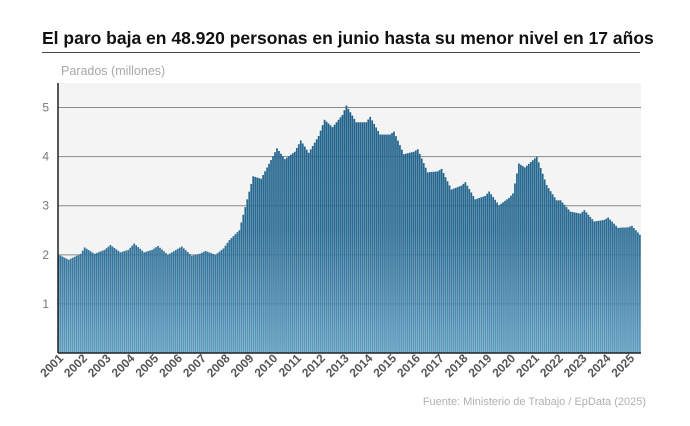 The width and height of the screenshot is (690, 426). I want to click on x-tick-label: 2023, so click(575, 365).